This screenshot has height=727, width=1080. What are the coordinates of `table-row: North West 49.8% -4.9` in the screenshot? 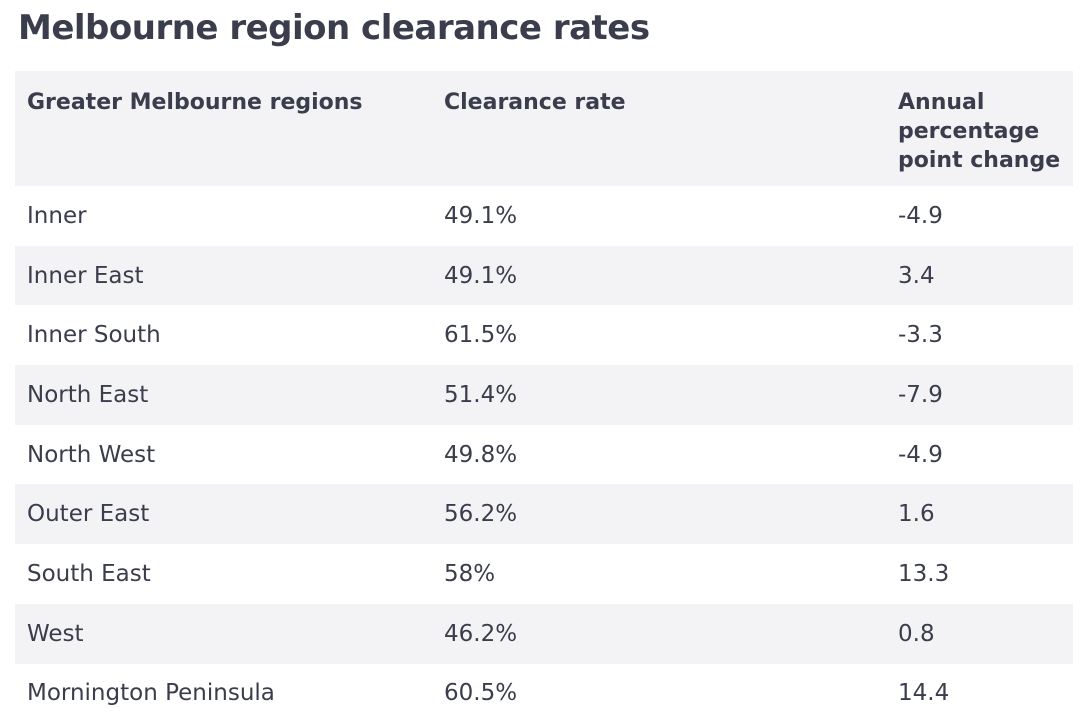 It's located at (544, 455).